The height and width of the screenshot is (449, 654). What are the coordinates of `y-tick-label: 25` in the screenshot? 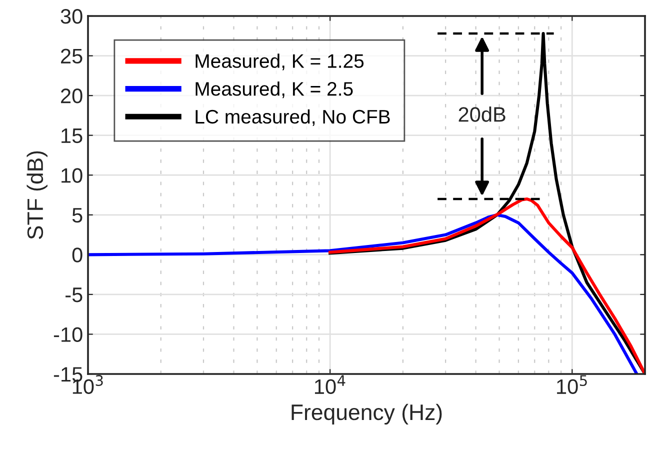 It's located at (71, 56).